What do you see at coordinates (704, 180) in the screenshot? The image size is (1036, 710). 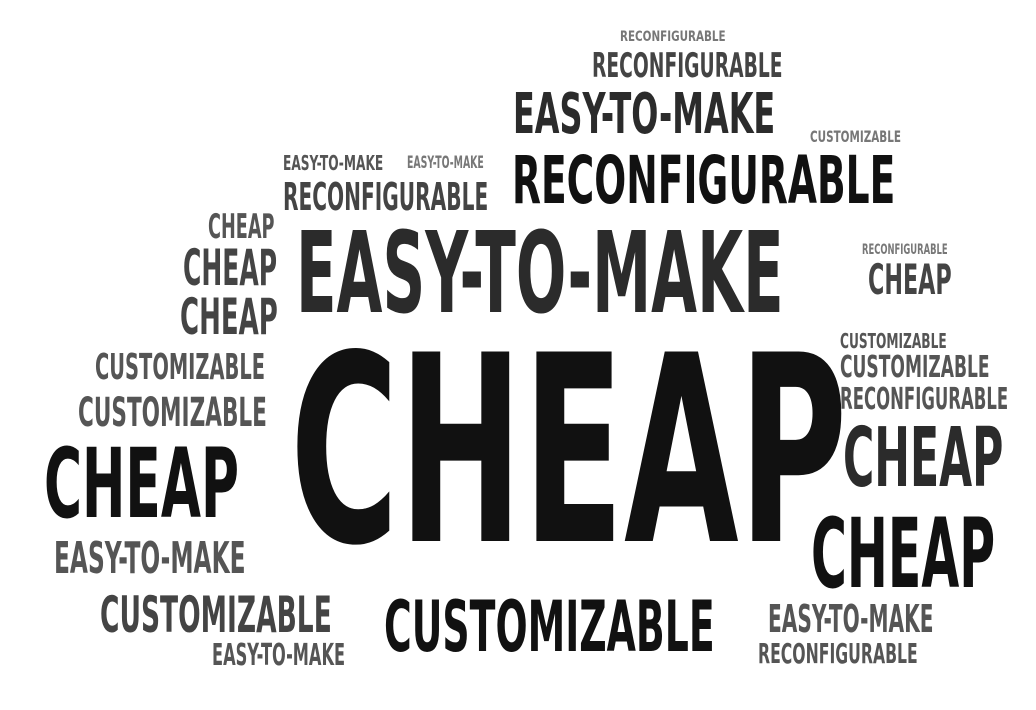 I see `word-reconfigurable-large: RECONFIGURABLE` at bounding box center [704, 180].